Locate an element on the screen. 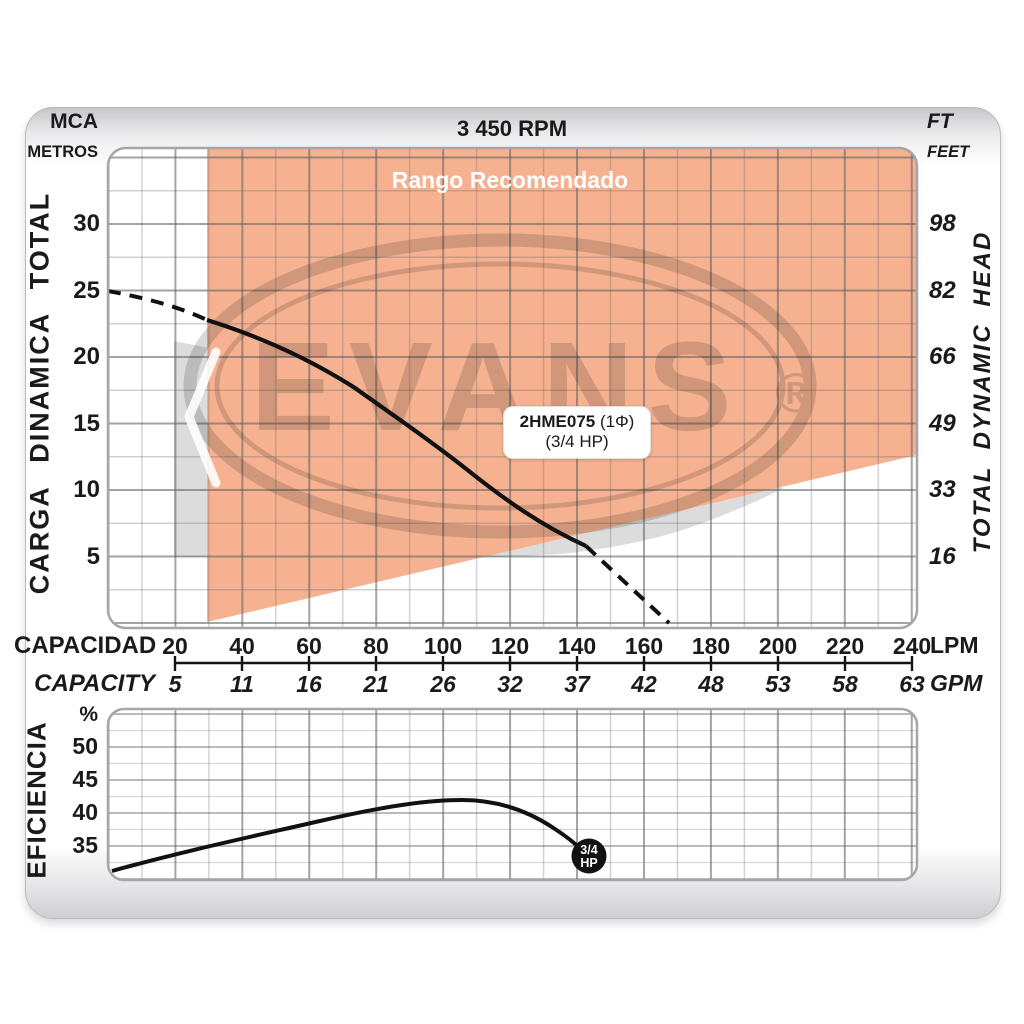 The height and width of the screenshot is (1024, 1024). pump-model-hp: (3/4 HP) is located at coordinates (577, 441).